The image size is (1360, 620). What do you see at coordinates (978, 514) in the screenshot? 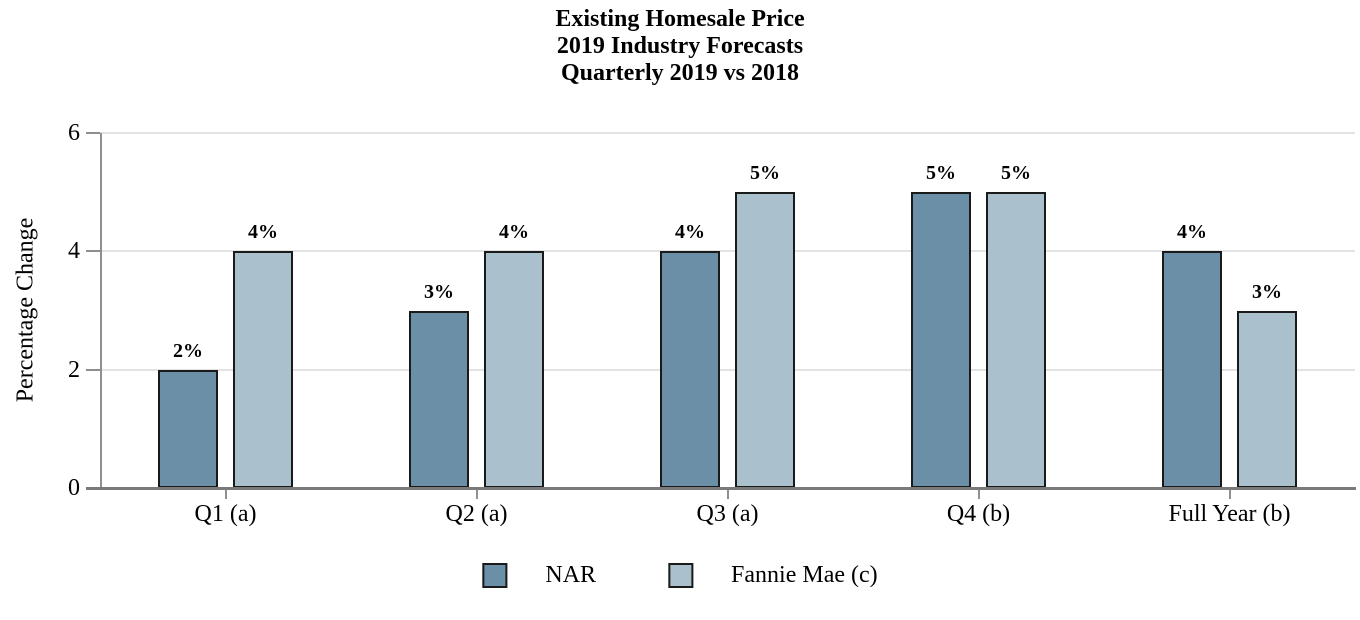
I see `x-category-label-4: Q4 (b)` at bounding box center [978, 514].